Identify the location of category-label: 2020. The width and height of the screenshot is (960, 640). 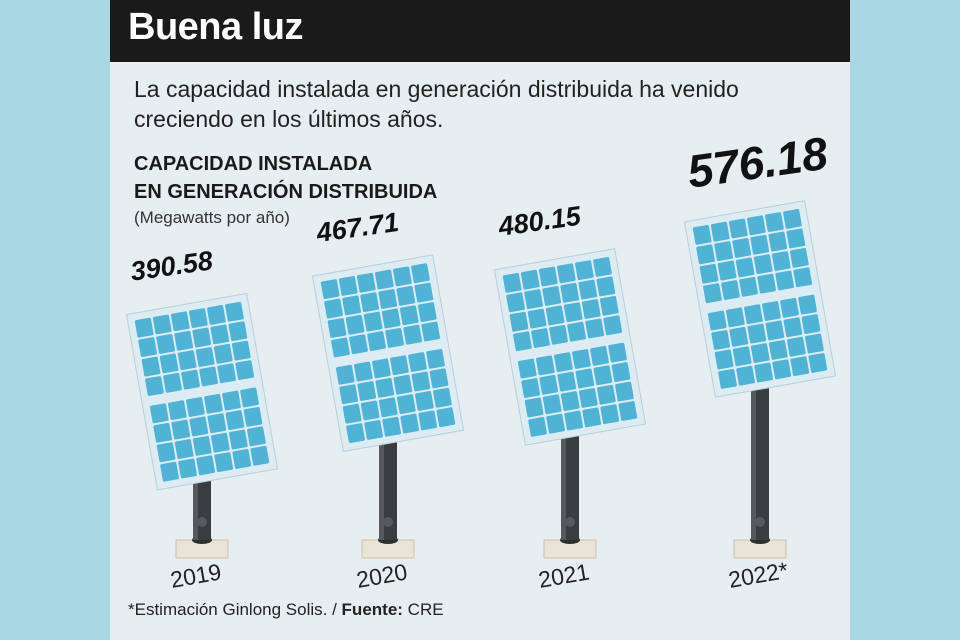
(381, 575).